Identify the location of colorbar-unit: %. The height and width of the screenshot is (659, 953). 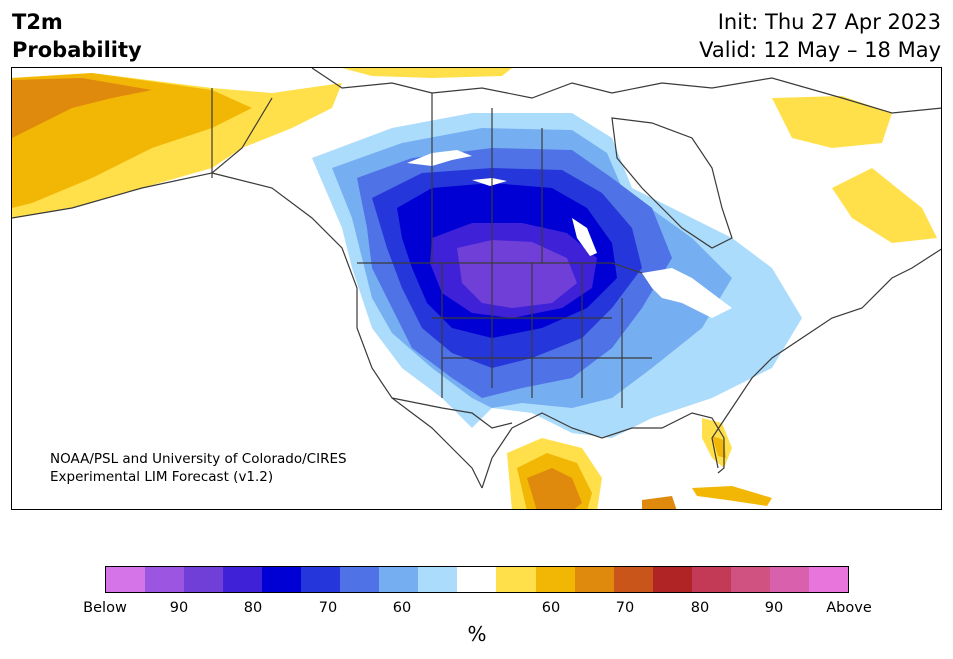
(477, 634).